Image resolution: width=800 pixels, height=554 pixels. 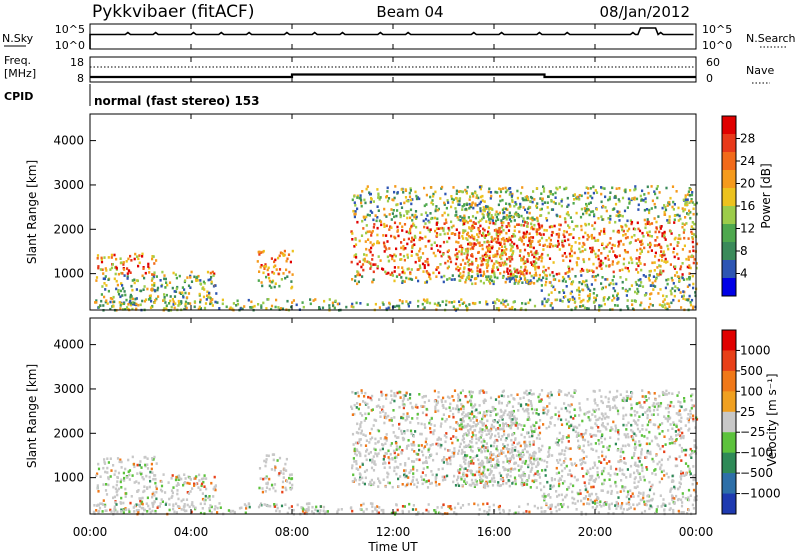 What do you see at coordinates (713, 62) in the screenshot?
I see `nave-tick-top: 60` at bounding box center [713, 62].